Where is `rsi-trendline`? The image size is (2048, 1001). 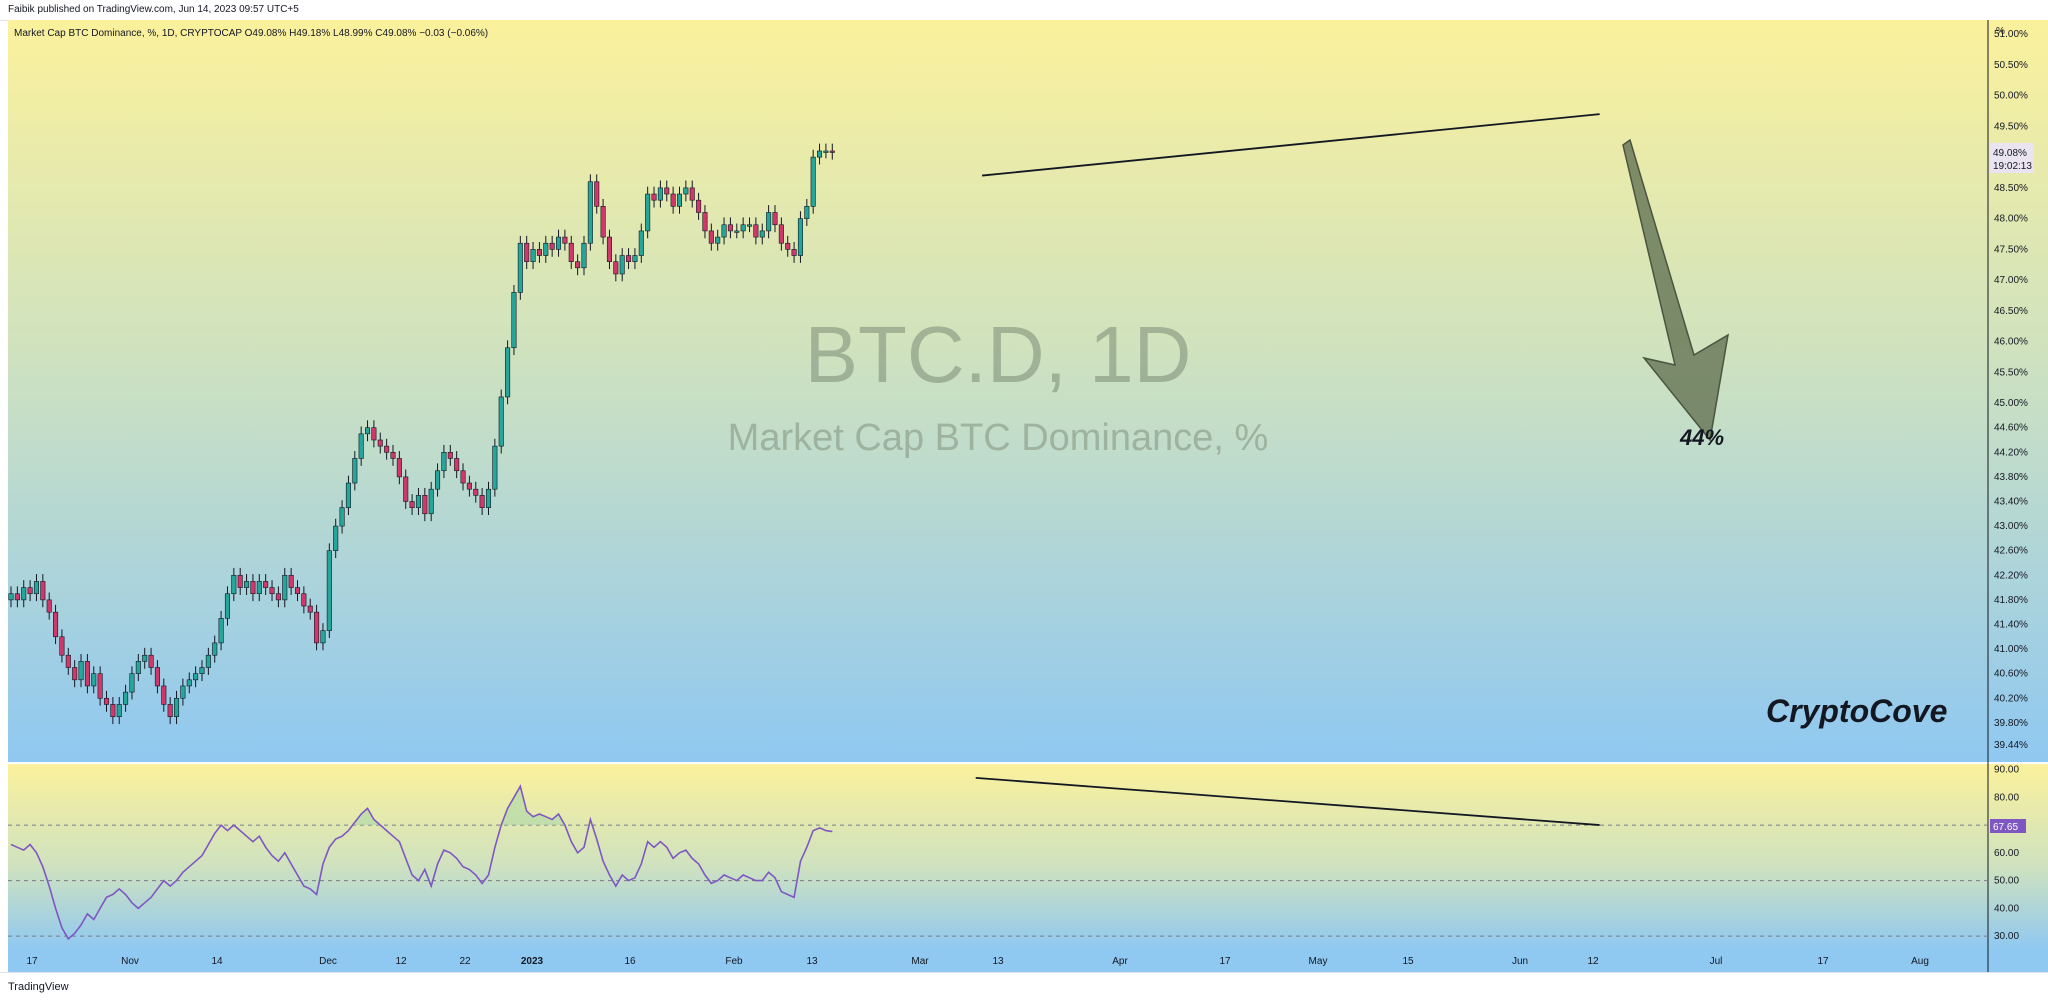
rsi-trendline is located at coordinates (1287, 801).